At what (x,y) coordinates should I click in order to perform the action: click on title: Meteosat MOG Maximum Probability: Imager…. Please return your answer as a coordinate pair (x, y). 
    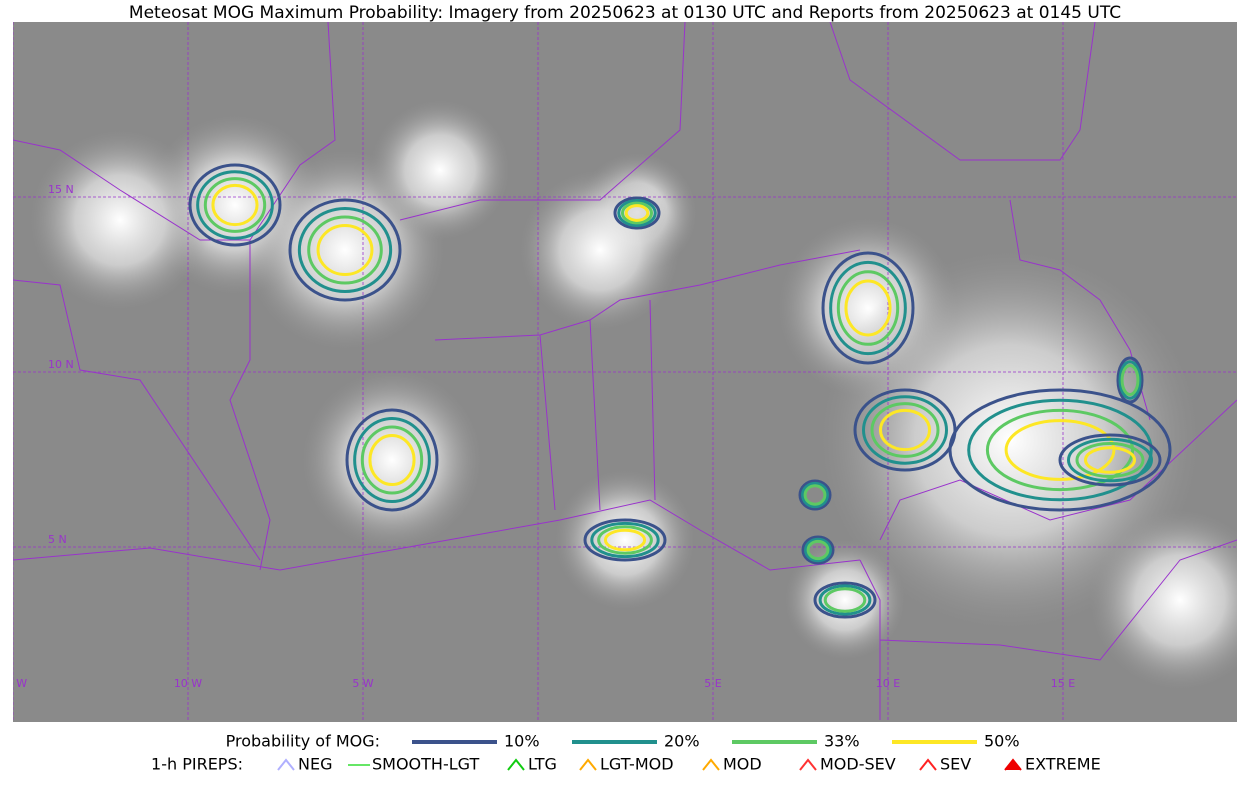
    Looking at the image, I should click on (625, 13).